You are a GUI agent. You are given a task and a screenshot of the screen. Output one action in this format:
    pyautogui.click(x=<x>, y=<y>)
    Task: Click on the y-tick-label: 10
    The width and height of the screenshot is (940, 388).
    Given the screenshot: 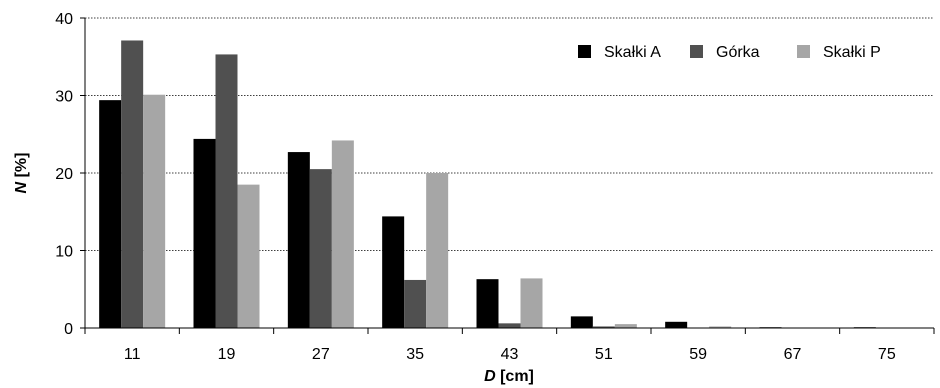 What is the action you would take?
    pyautogui.click(x=64, y=252)
    